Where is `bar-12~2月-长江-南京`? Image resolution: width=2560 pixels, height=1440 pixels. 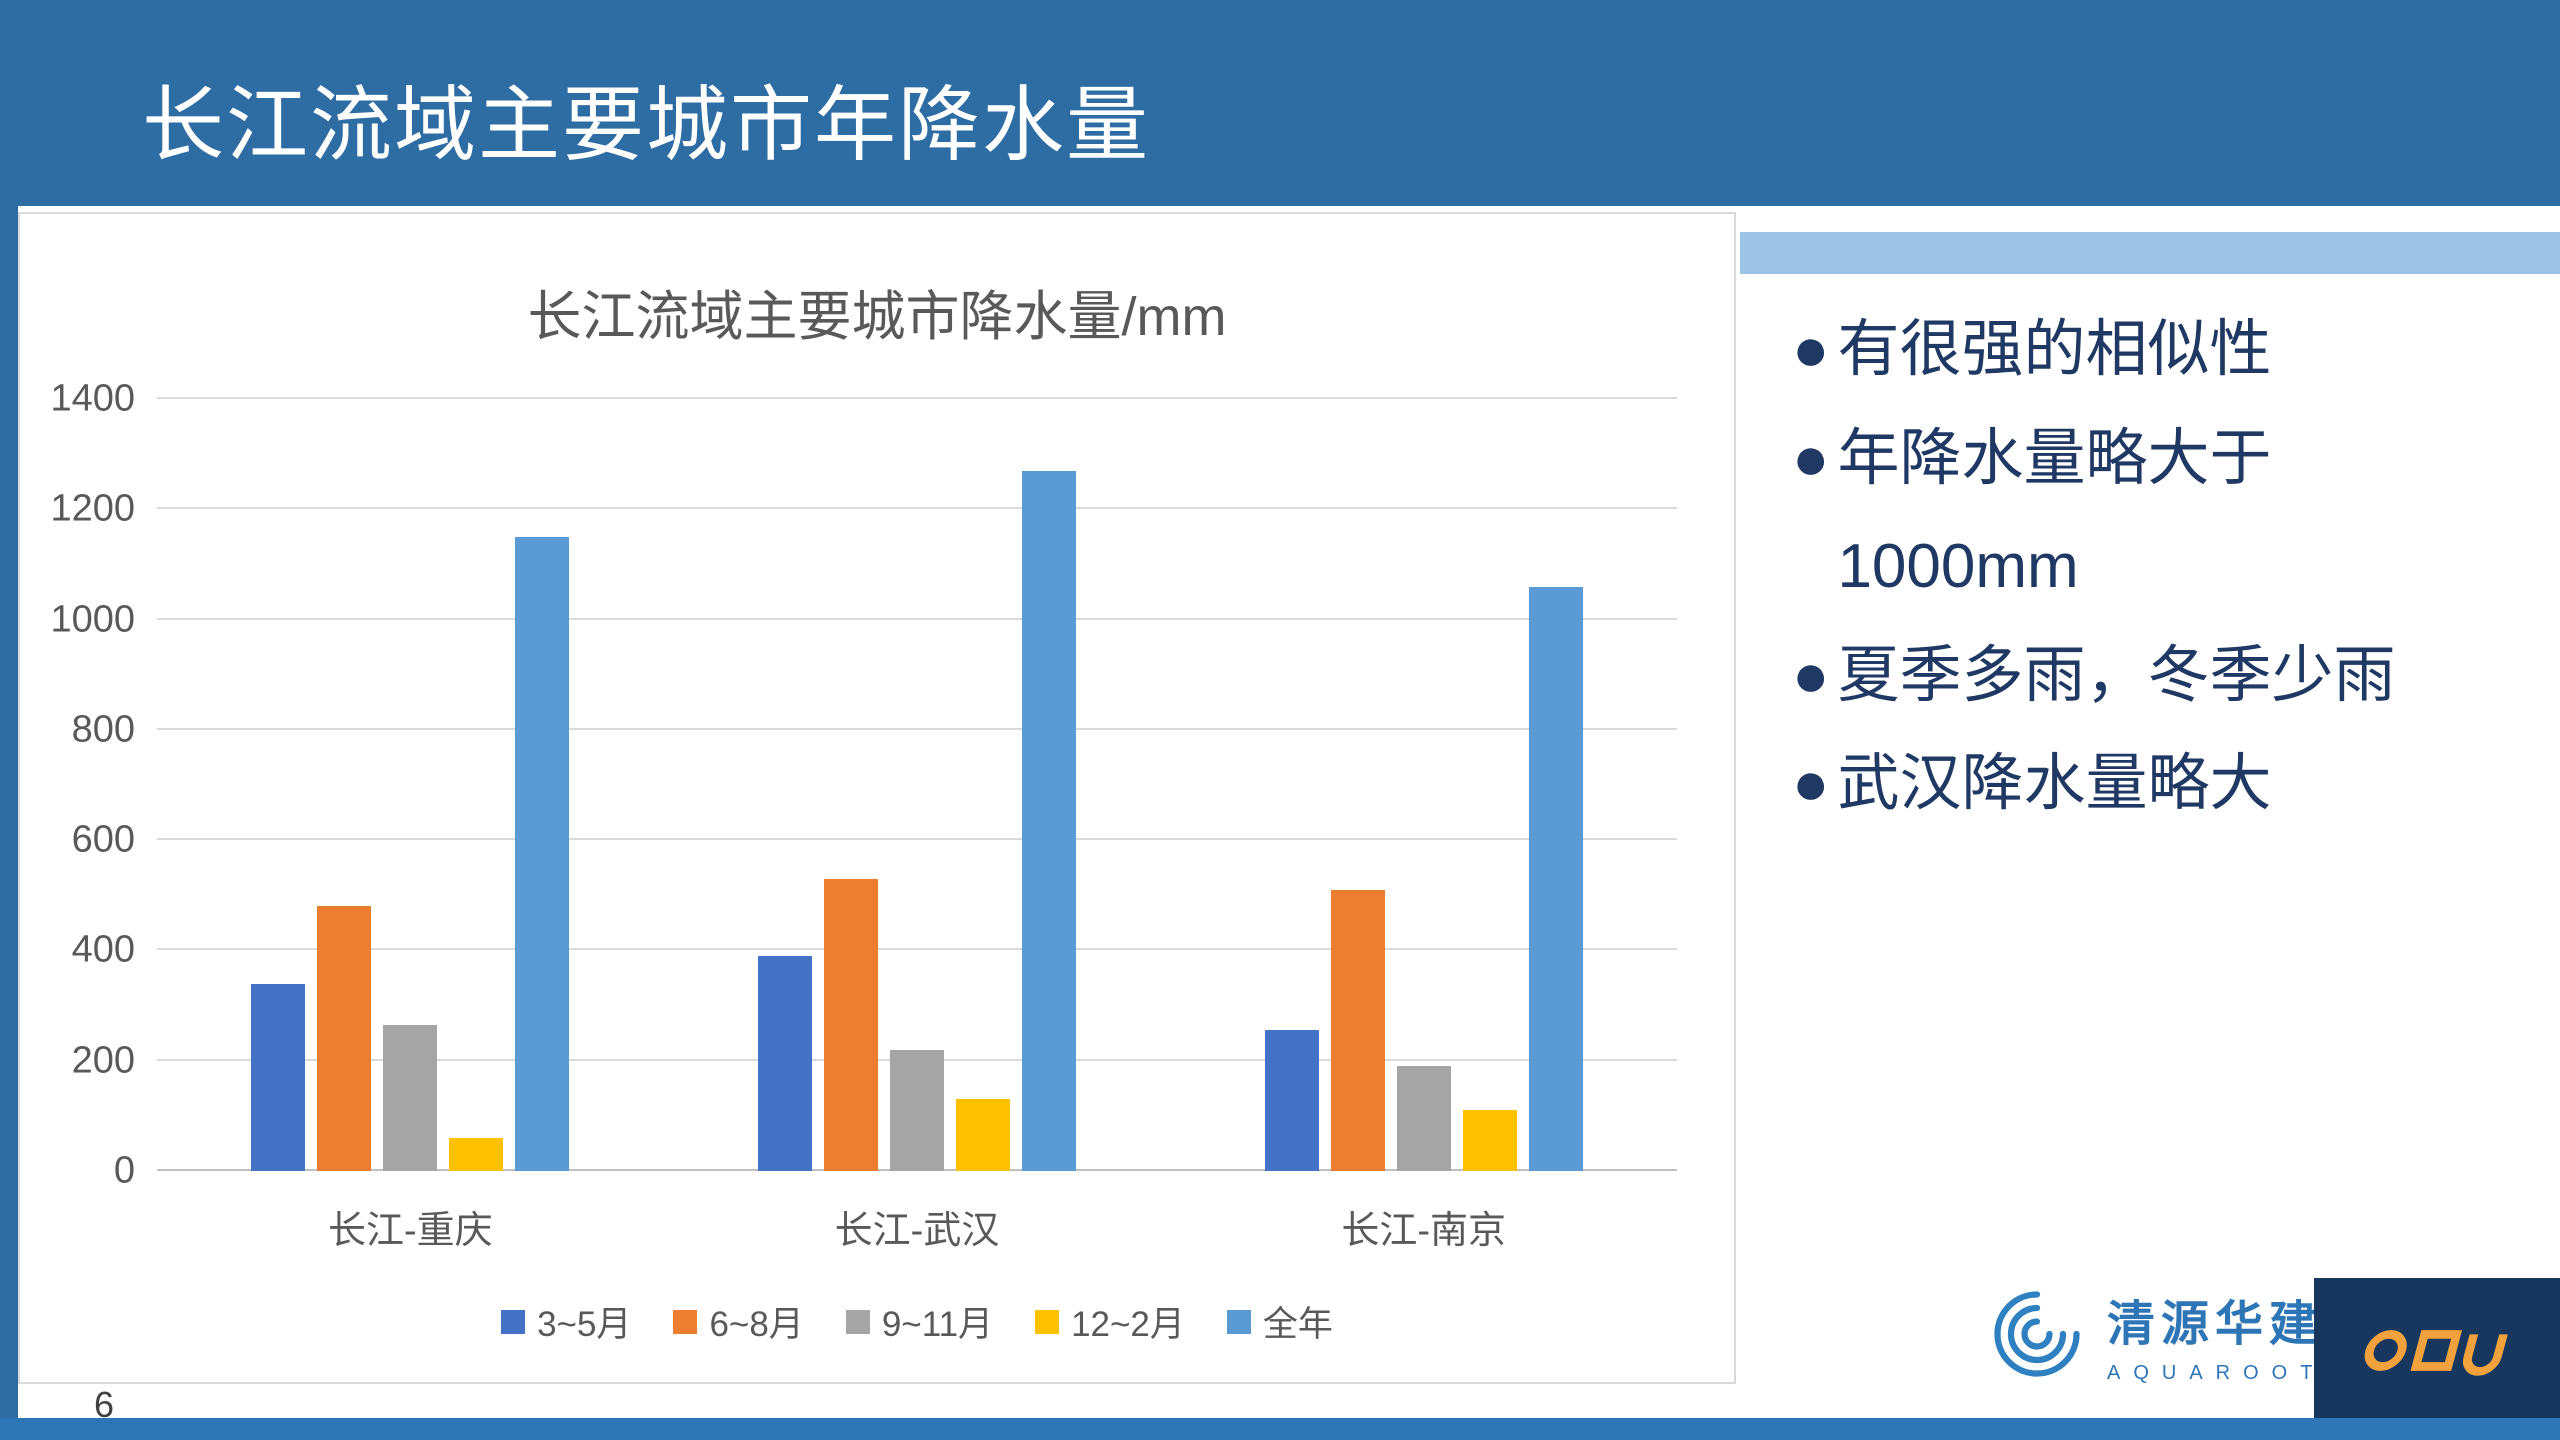
bar-12~2月-长江-南京 is located at coordinates (1489, 1140).